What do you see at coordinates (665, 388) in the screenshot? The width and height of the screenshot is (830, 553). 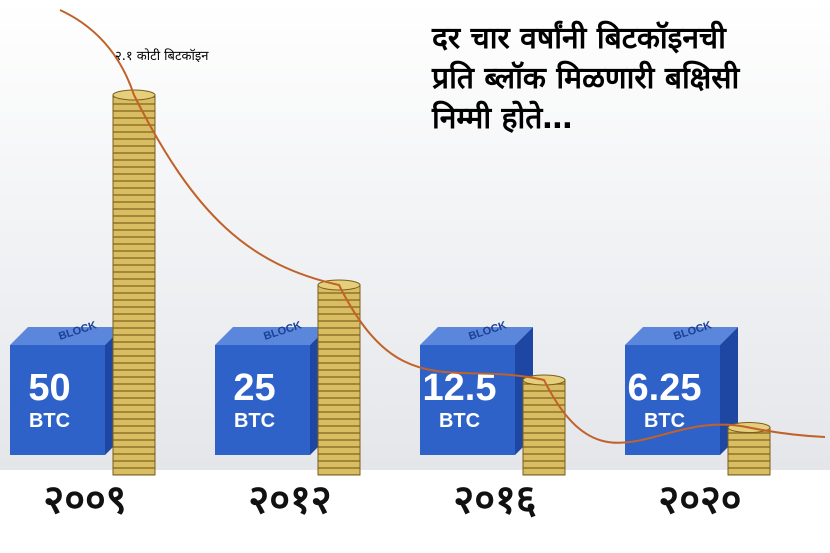 I see `value-label: 6.25` at bounding box center [665, 388].